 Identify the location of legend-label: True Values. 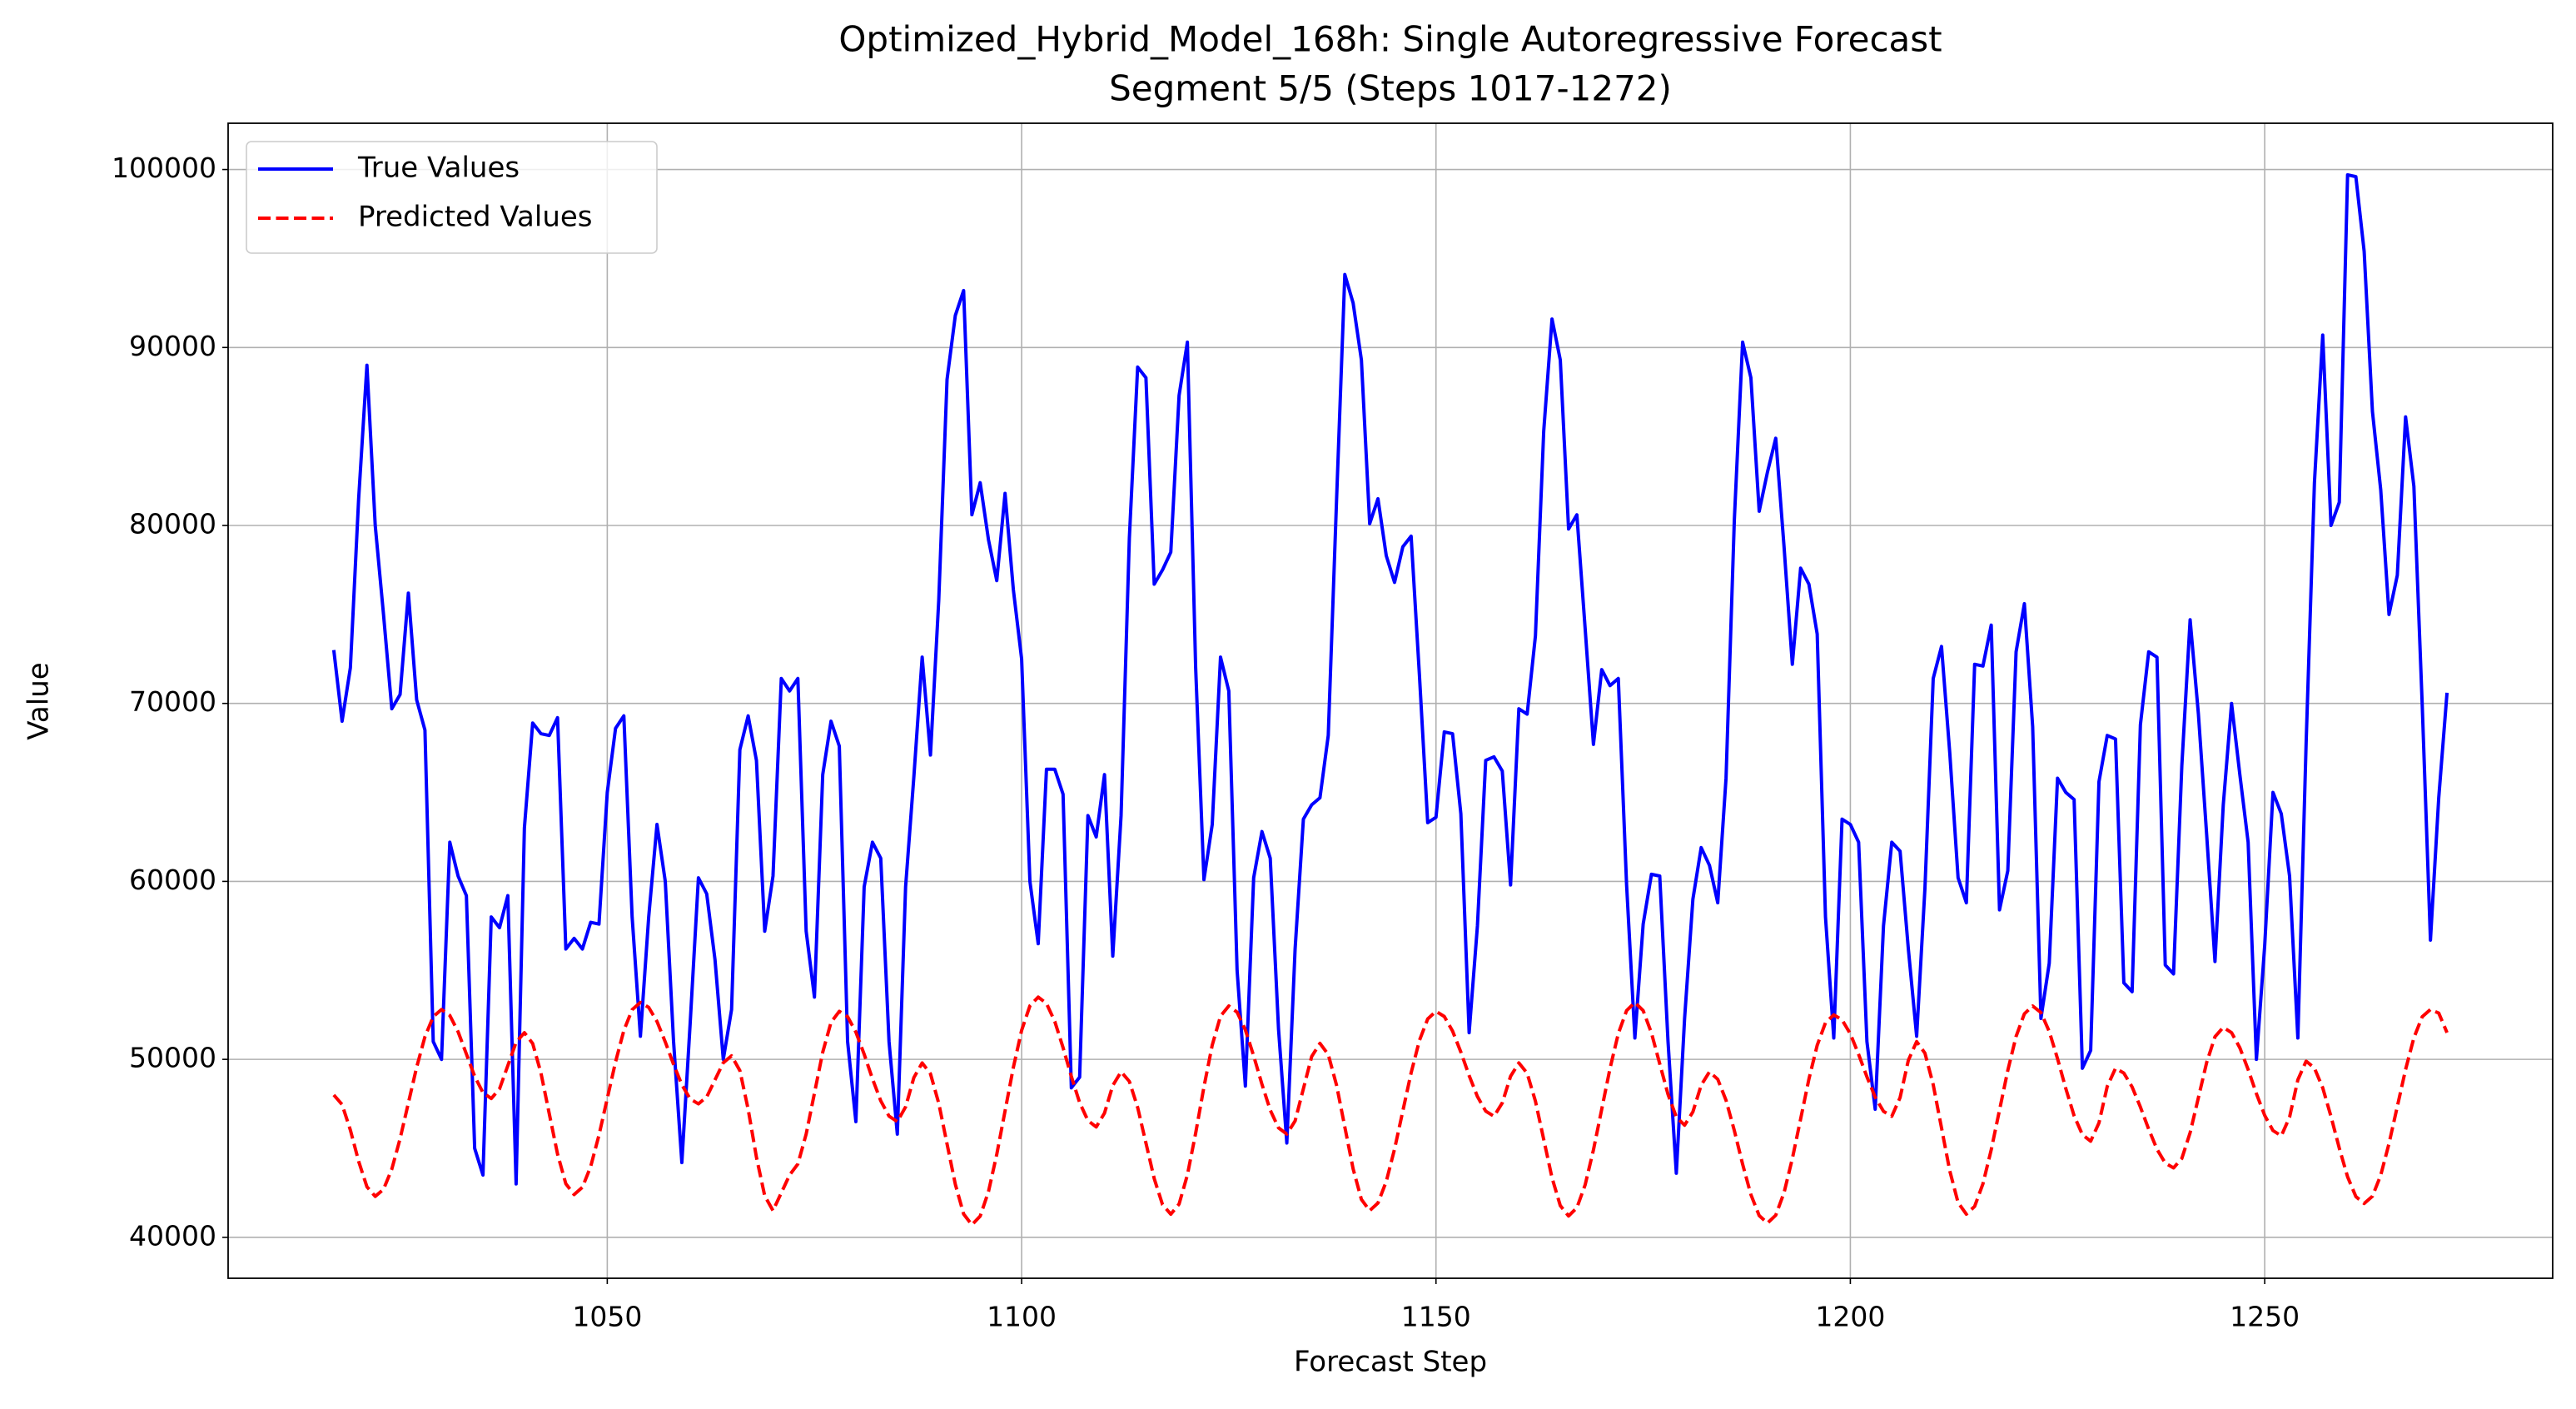
(438, 168).